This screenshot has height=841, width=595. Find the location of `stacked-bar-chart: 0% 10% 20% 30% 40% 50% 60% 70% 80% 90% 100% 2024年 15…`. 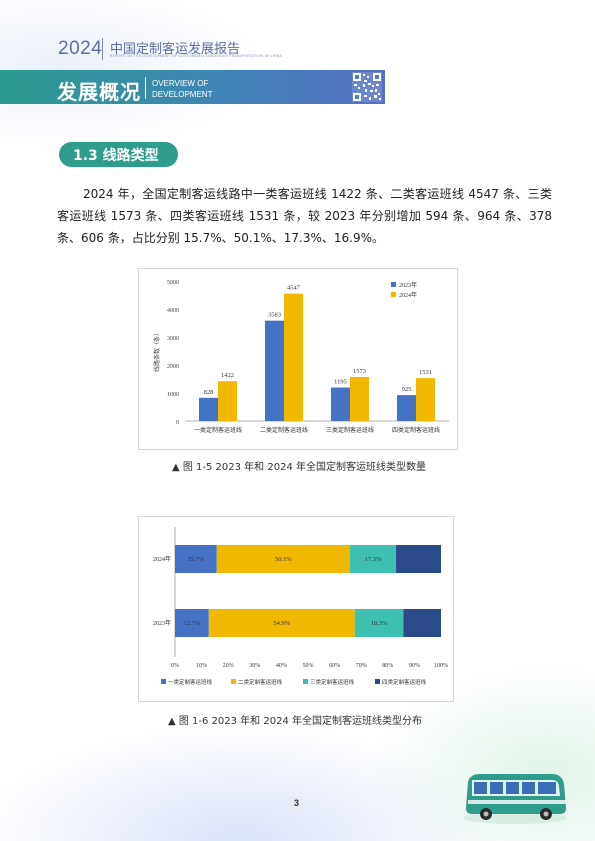

stacked-bar-chart: 0% 10% 20% 30% 40% 50% 60% 70% 80% 90% 100% 2024年 15… is located at coordinates (300, 606).